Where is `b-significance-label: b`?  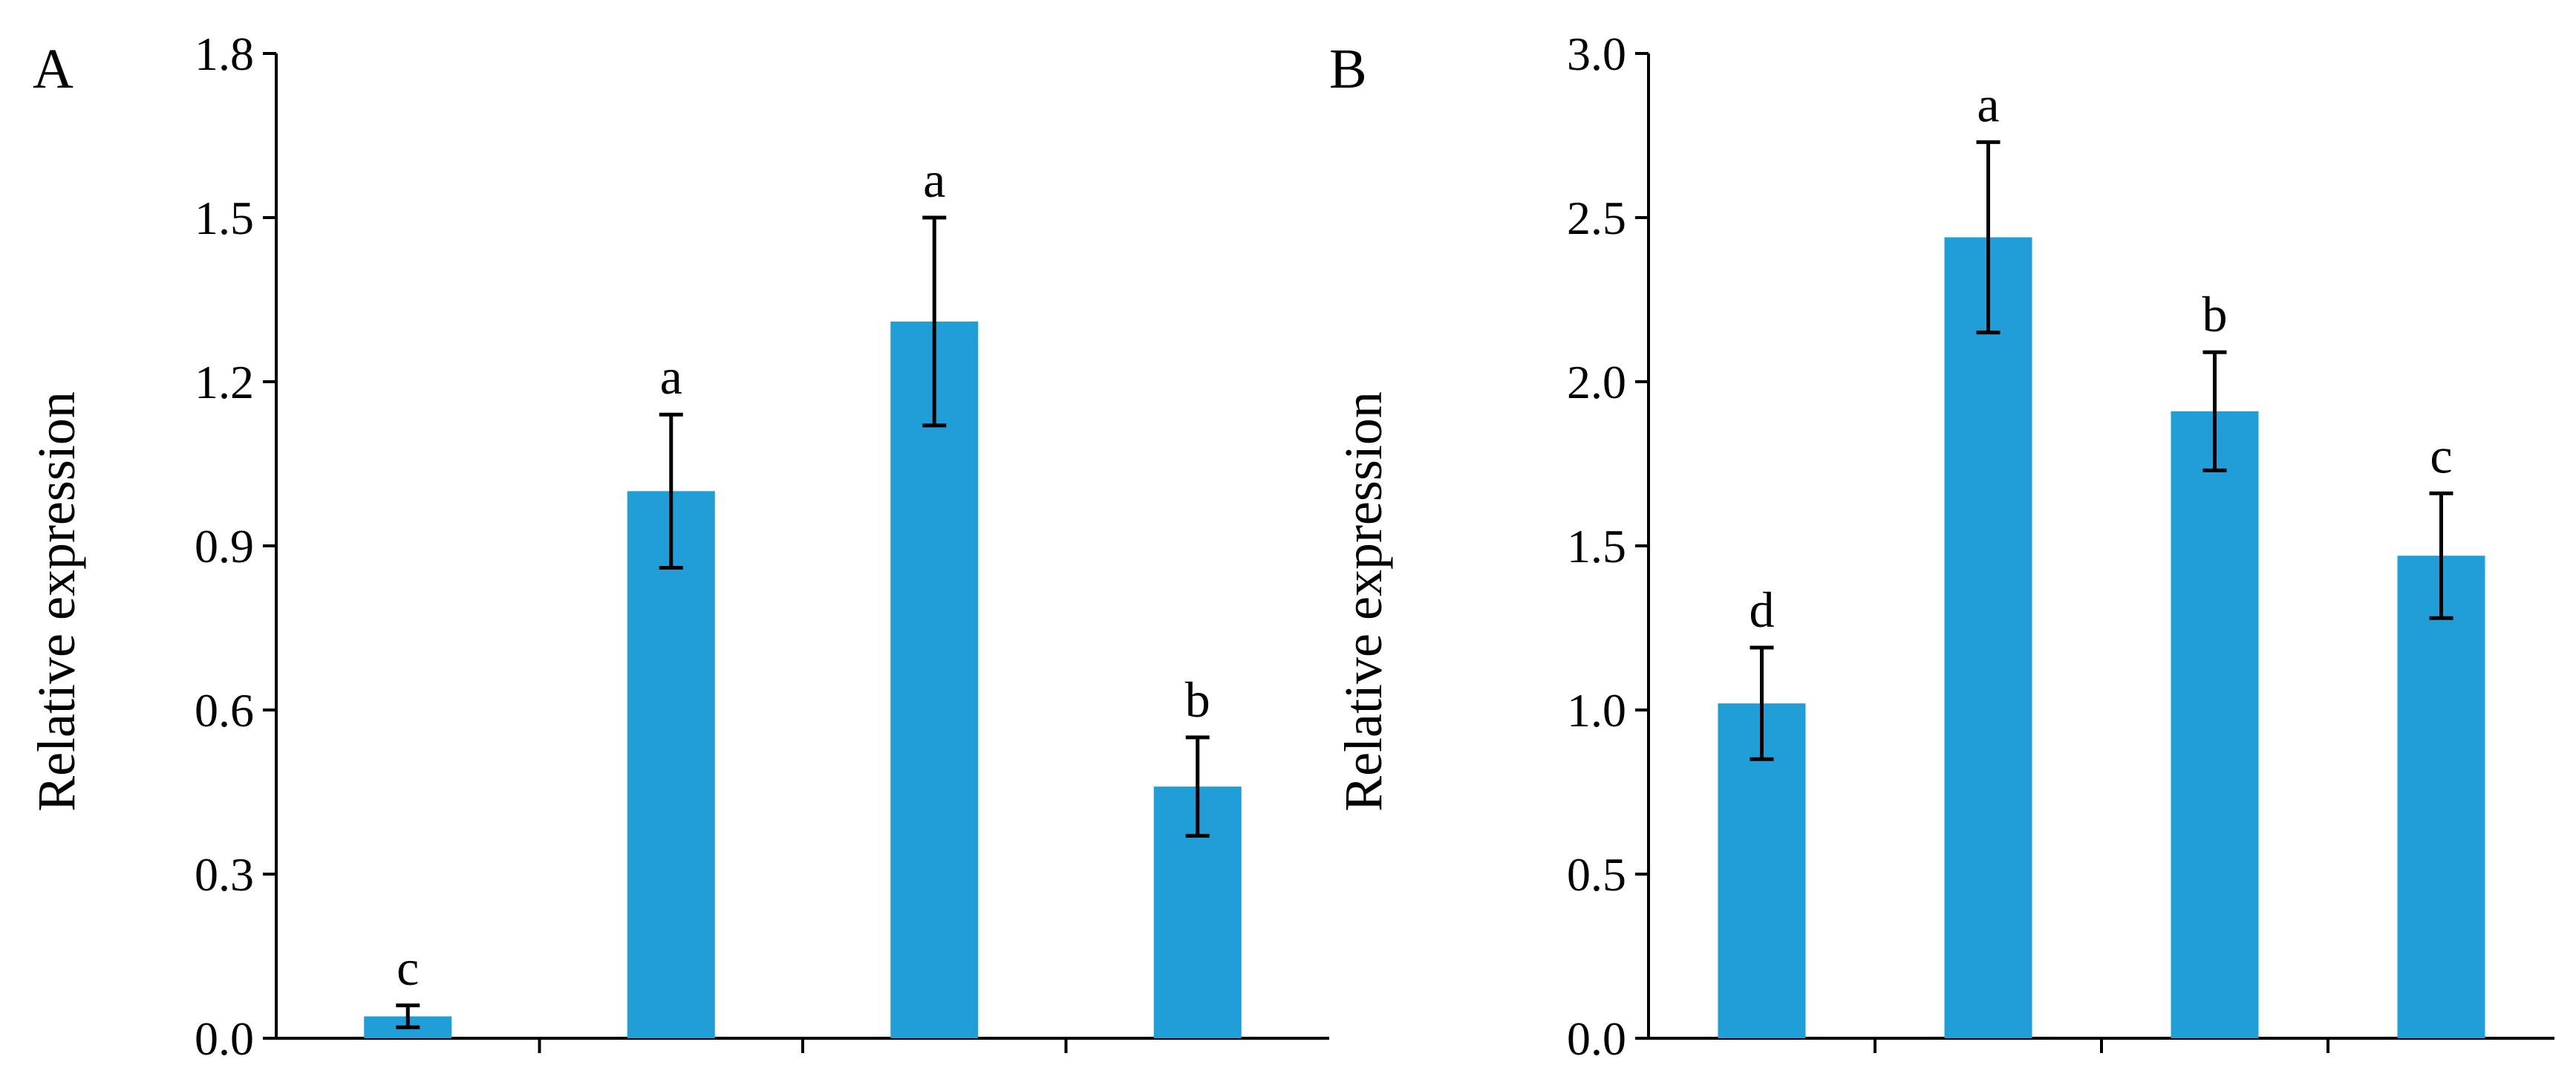
b-significance-label: b is located at coordinates (2215, 314).